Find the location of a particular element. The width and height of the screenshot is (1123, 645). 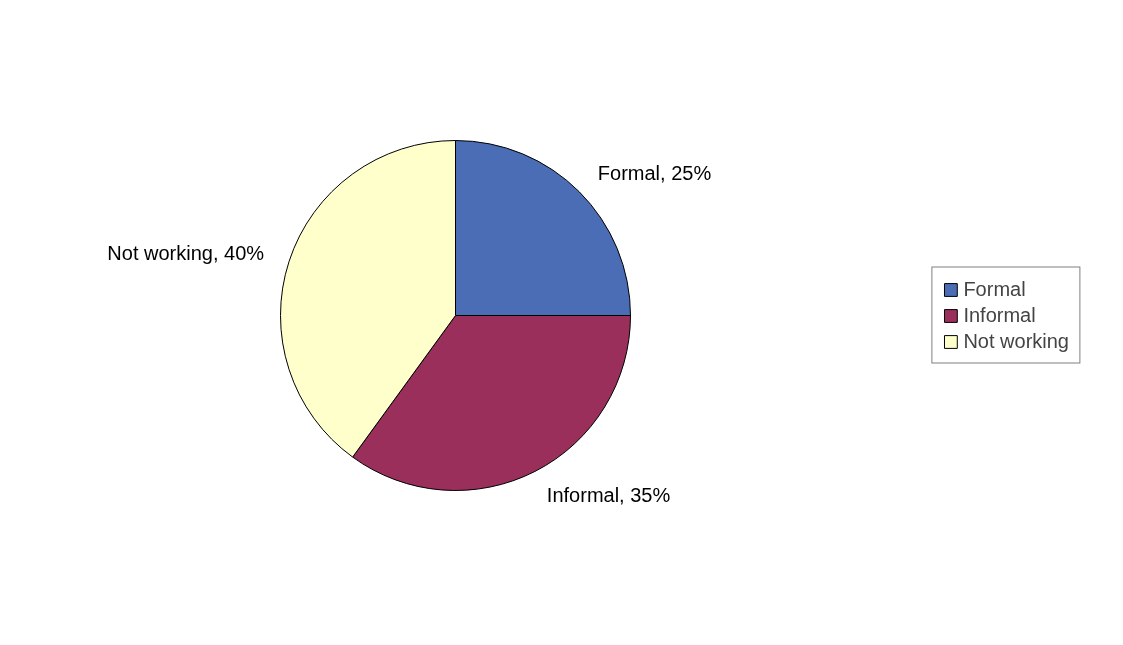

data-label: Not working, 40% is located at coordinates (186, 253).